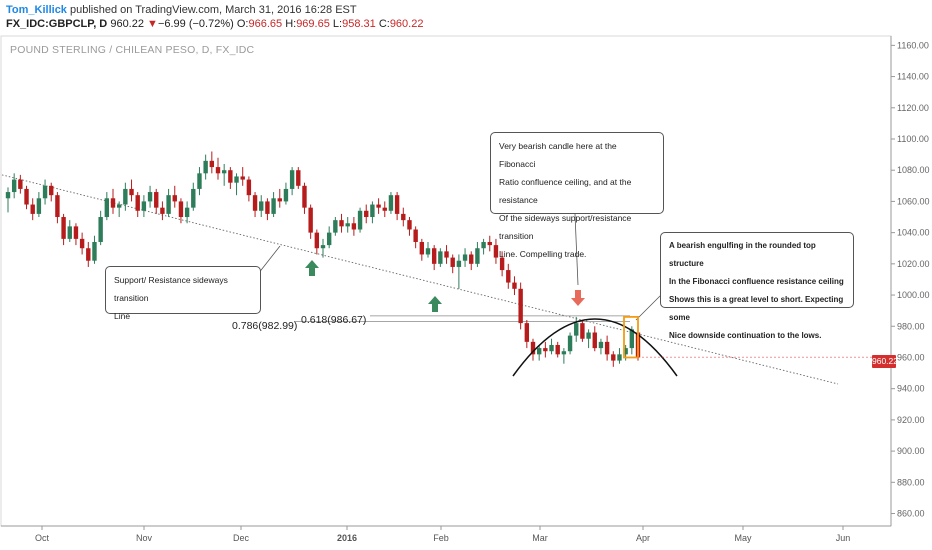  What do you see at coordinates (36, 10) in the screenshot?
I see `author-link: Tom_Killick` at bounding box center [36, 10].